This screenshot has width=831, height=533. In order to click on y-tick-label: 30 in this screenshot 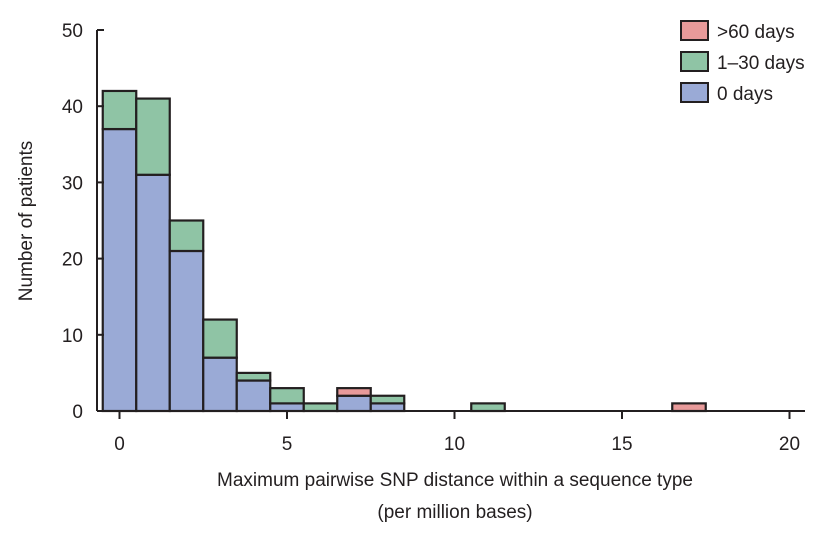, I will do `click(72, 183)`.